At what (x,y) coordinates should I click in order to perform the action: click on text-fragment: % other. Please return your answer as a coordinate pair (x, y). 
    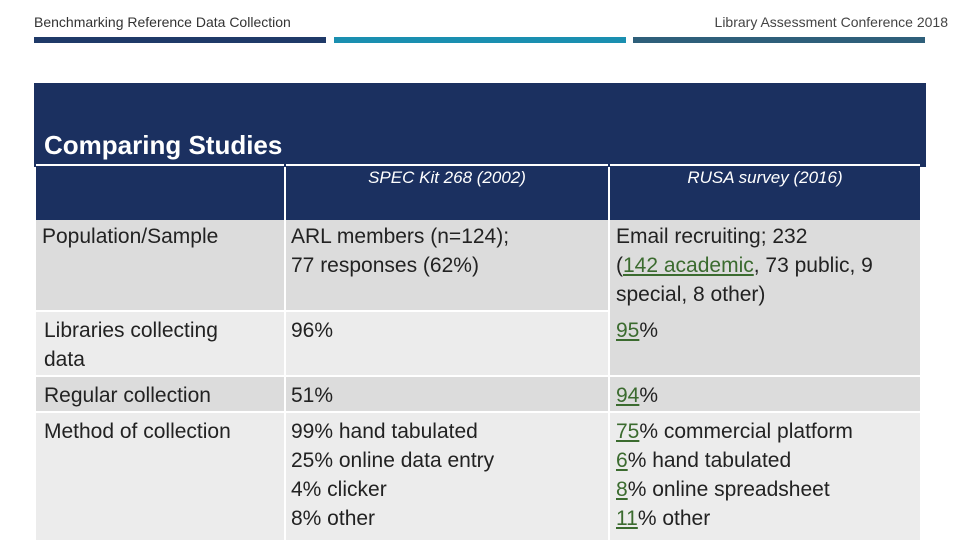
    Looking at the image, I should click on (674, 518).